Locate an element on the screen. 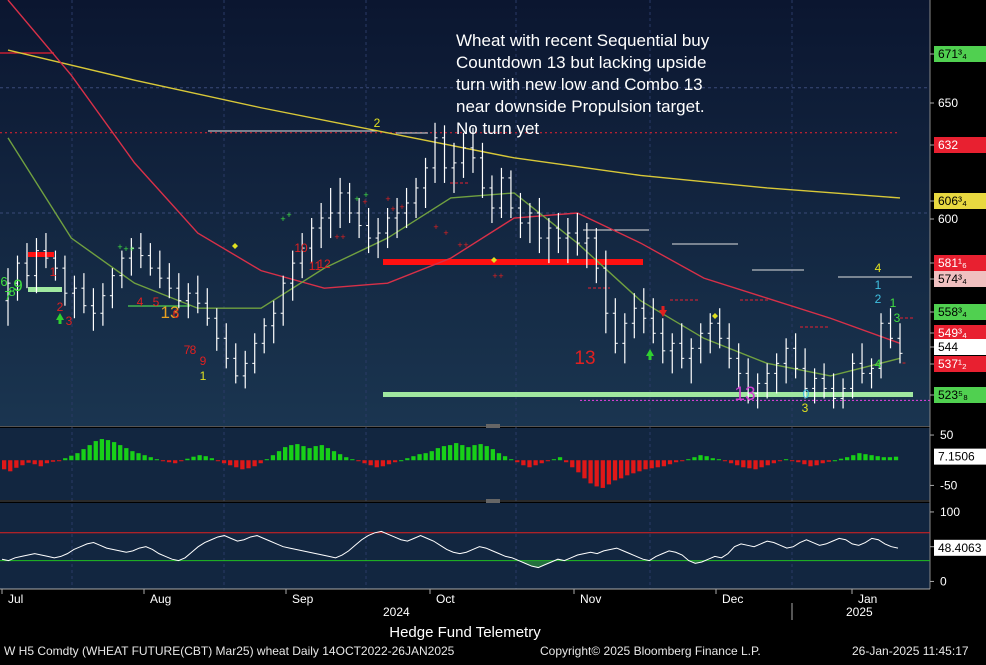 The width and height of the screenshot is (986, 665). annotation-text-line: Wheat with recent Sequential buy is located at coordinates (583, 40).